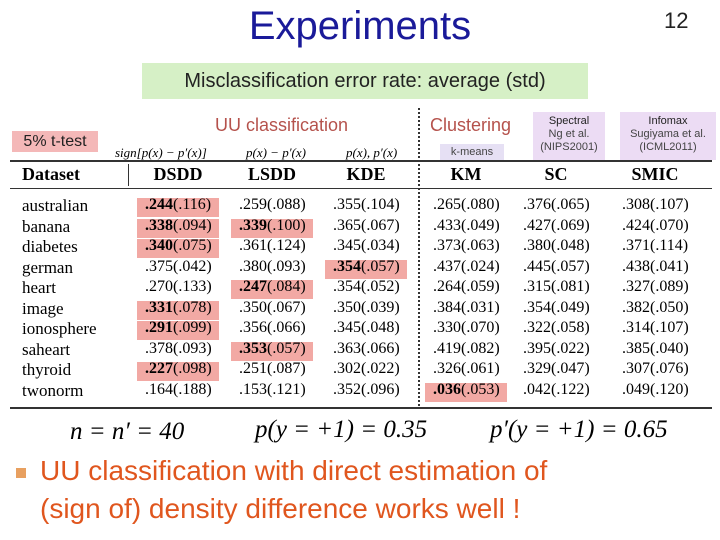  What do you see at coordinates (46, 226) in the screenshot?
I see `row-label: banana` at bounding box center [46, 226].